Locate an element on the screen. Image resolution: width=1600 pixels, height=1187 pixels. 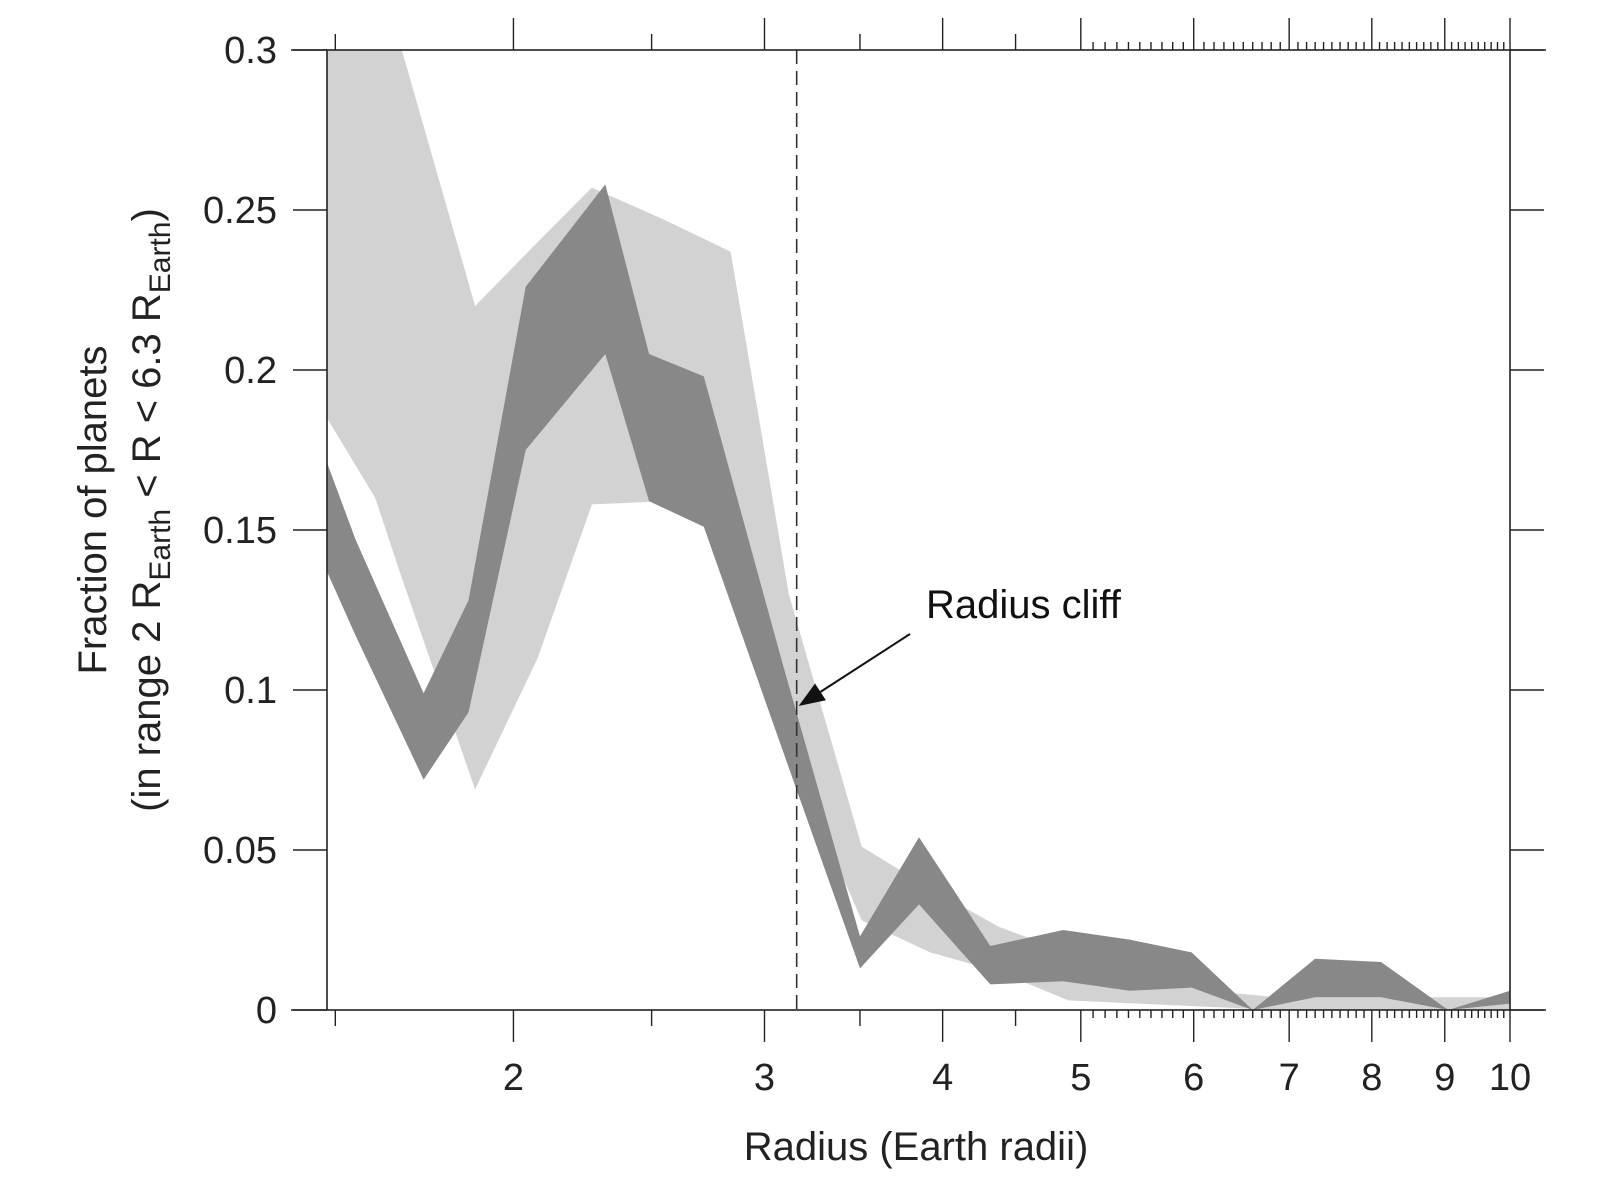
y-tick-label: 0.2 is located at coordinates (250, 371).